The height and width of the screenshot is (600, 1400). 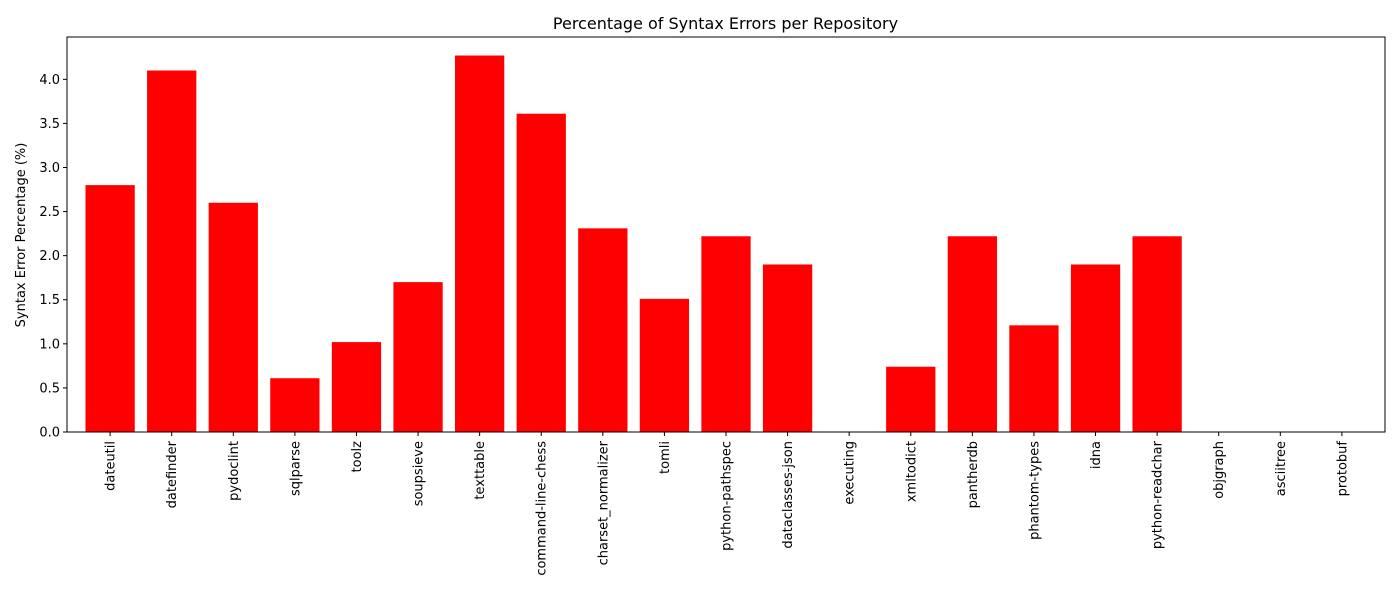 I want to click on x-tick-label: asciitree, so click(x=1281, y=468).